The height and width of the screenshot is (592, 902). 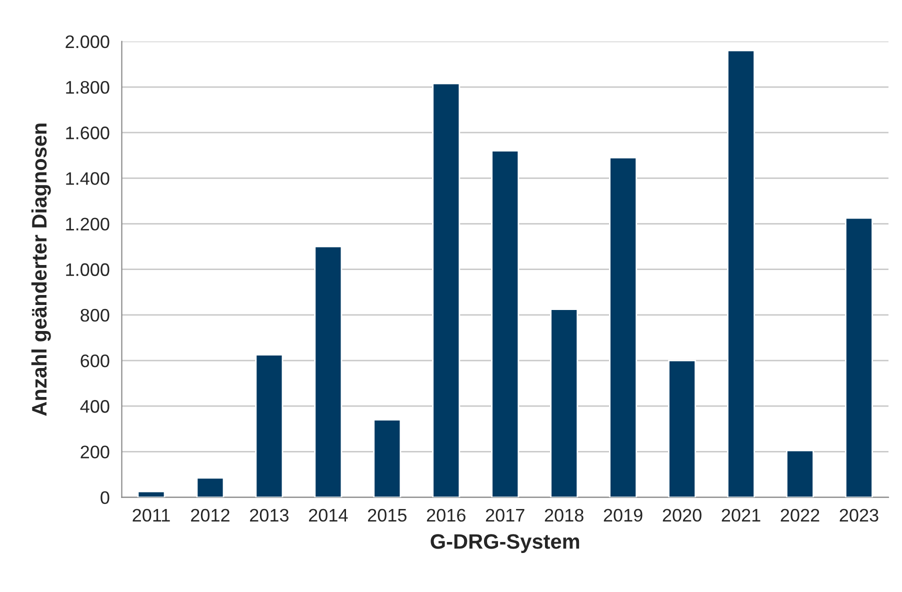 What do you see at coordinates (88, 133) in the screenshot?
I see `y-tick-label: 1.600` at bounding box center [88, 133].